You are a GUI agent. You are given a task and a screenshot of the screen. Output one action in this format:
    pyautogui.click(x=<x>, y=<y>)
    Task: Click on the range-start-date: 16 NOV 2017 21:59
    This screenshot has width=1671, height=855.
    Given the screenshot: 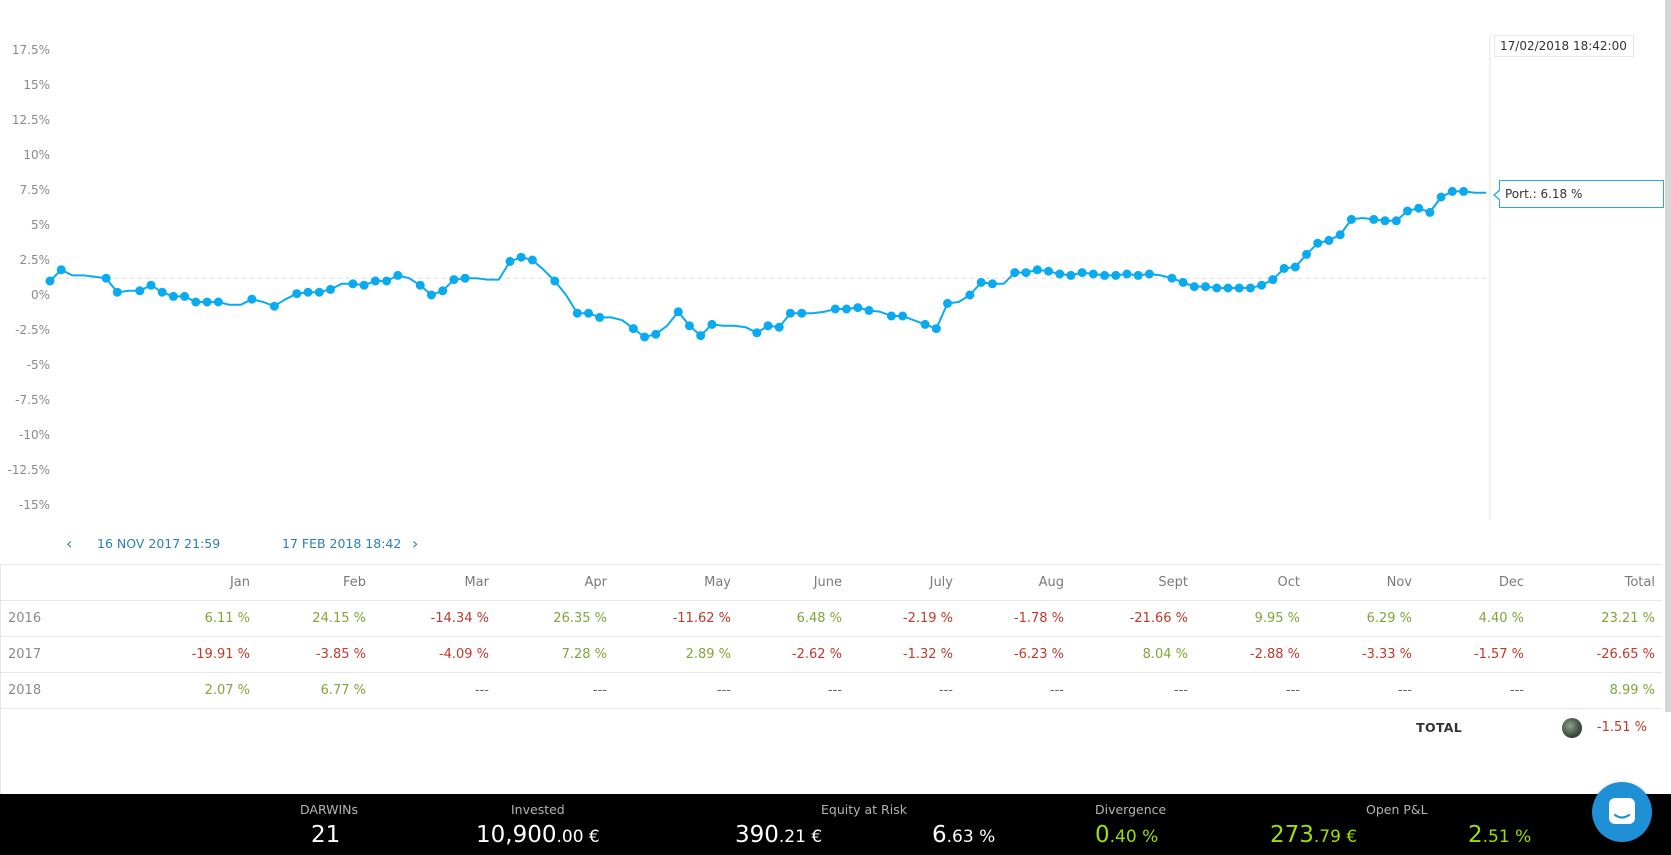 What is the action you would take?
    pyautogui.click(x=159, y=543)
    